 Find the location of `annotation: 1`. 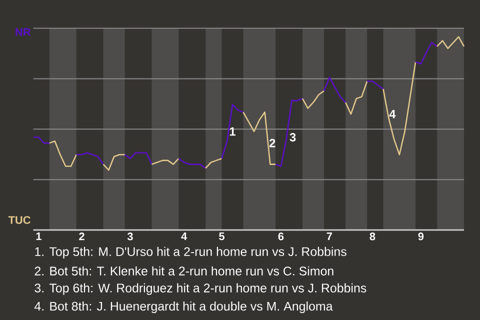

annotation: 1 is located at coordinates (233, 131).